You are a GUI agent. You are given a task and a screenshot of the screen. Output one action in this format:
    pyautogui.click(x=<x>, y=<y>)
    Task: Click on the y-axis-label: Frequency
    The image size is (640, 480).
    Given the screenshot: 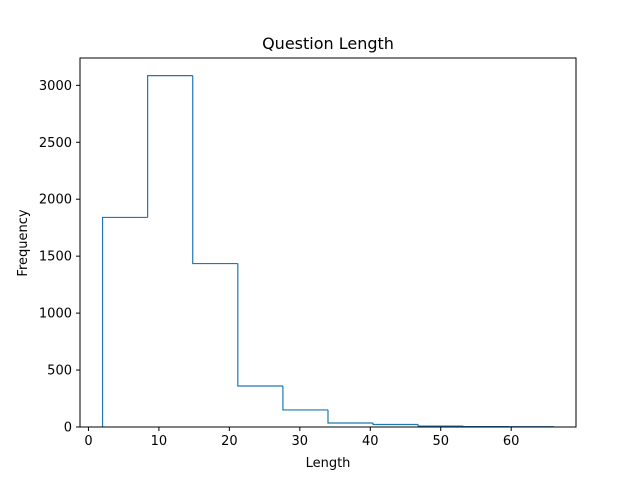 What is the action you would take?
    pyautogui.click(x=23, y=242)
    